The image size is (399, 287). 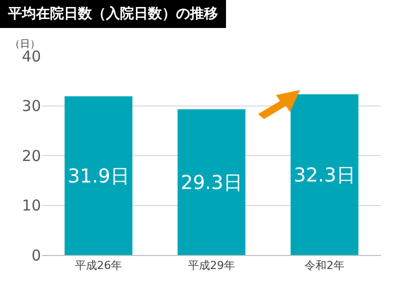 I want to click on y-tick-label: 0, so click(x=36, y=255).